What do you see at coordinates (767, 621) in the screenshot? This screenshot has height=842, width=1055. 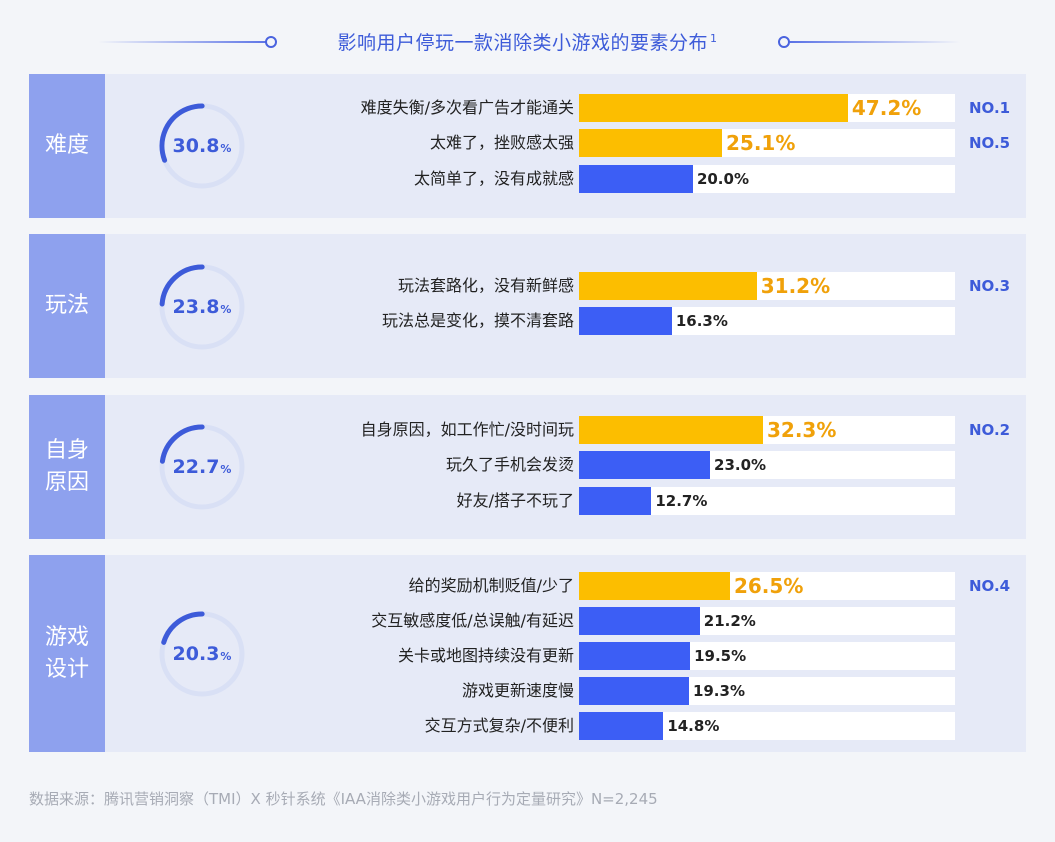 I see `bar-track: 21.2%` at bounding box center [767, 621].